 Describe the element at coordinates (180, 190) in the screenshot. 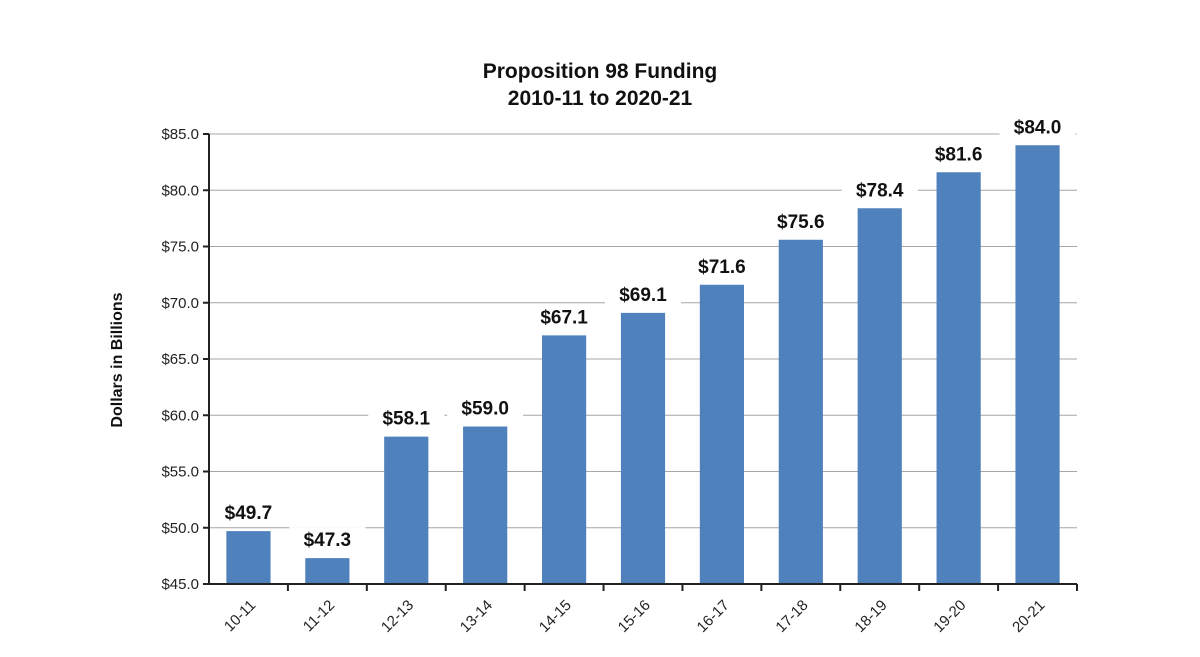

I see `y-tick-label: $80.0` at that location.